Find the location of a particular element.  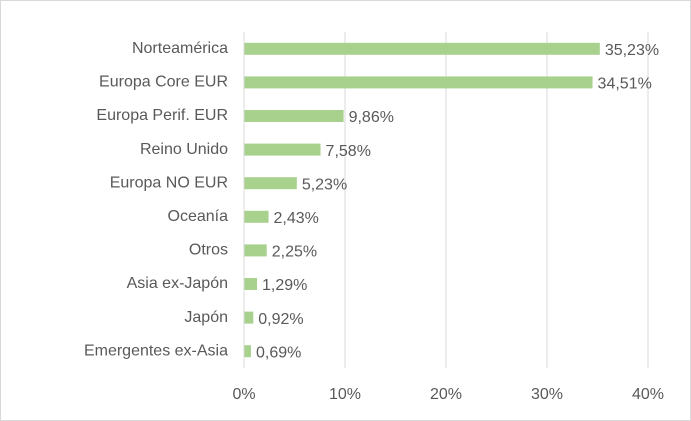

data-label: 2,43% is located at coordinates (296, 218).